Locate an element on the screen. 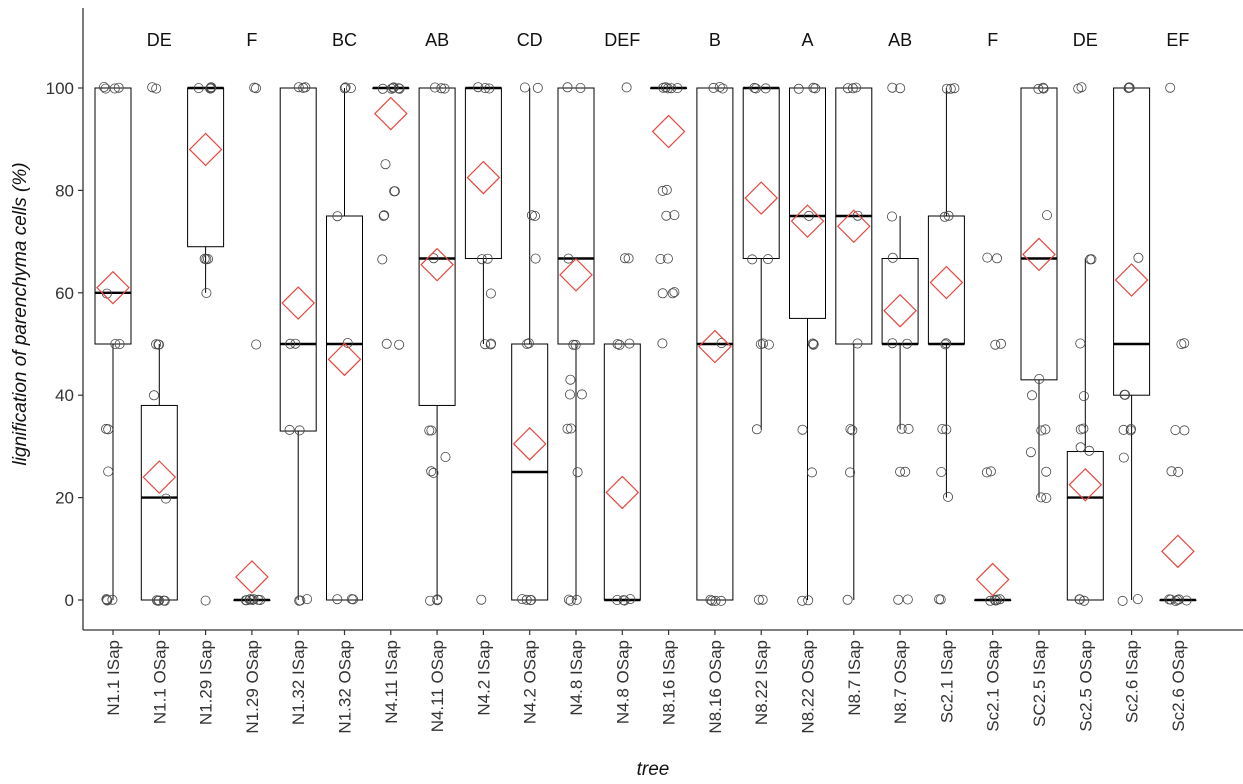  significance-letter: F is located at coordinates (251, 40).